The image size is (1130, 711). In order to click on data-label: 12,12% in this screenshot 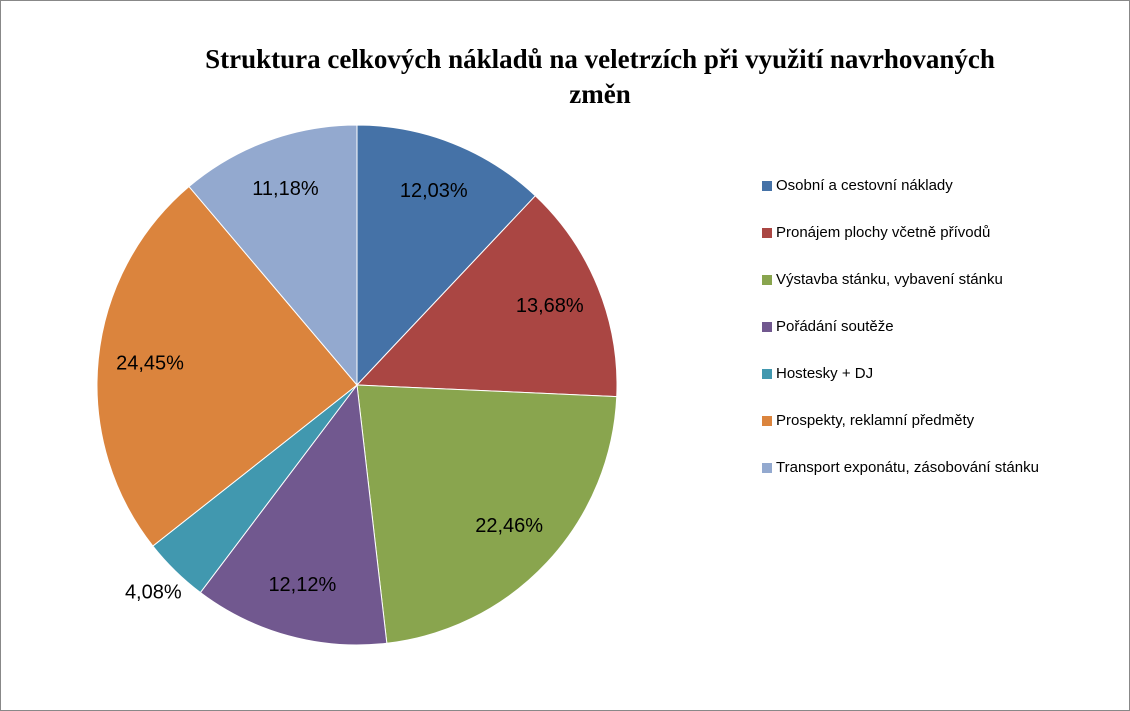, I will do `click(302, 585)`.